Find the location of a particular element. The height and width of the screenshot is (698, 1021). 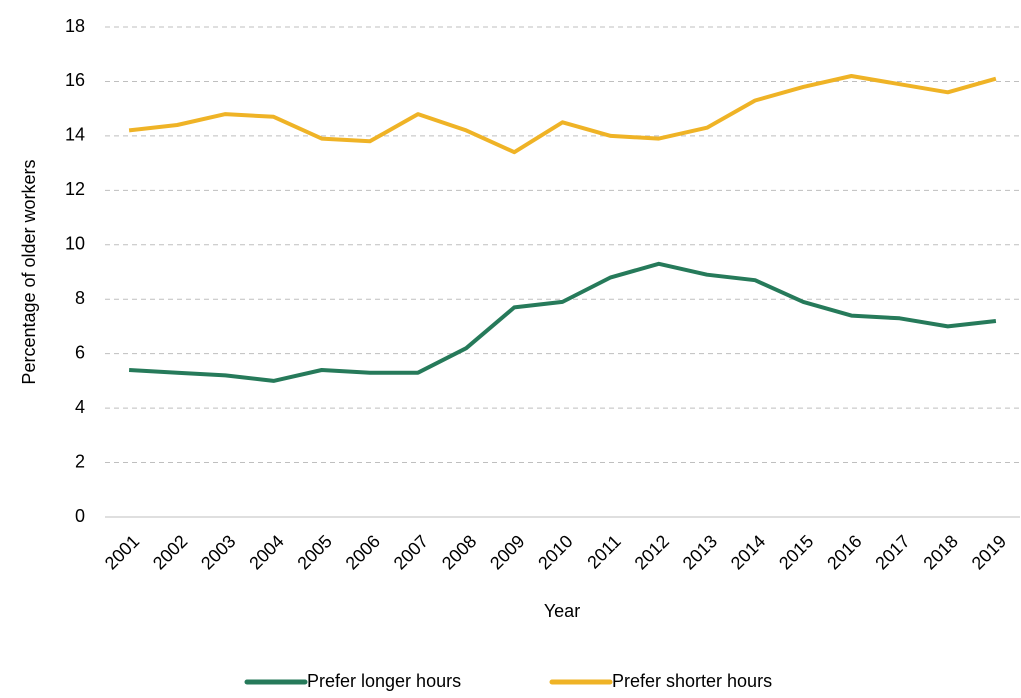

x-tick-label: 2016 is located at coordinates (844, 552).